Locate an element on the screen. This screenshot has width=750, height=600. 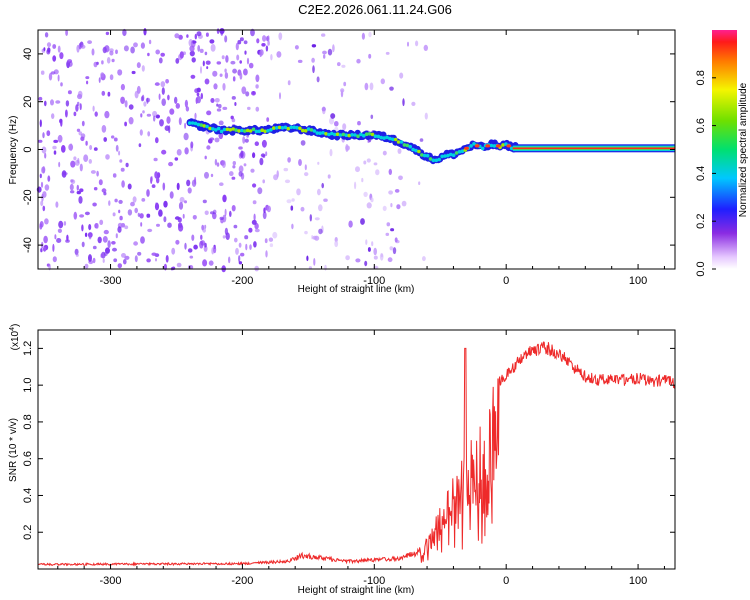
x-tick-label: 0 is located at coordinates (506, 581).